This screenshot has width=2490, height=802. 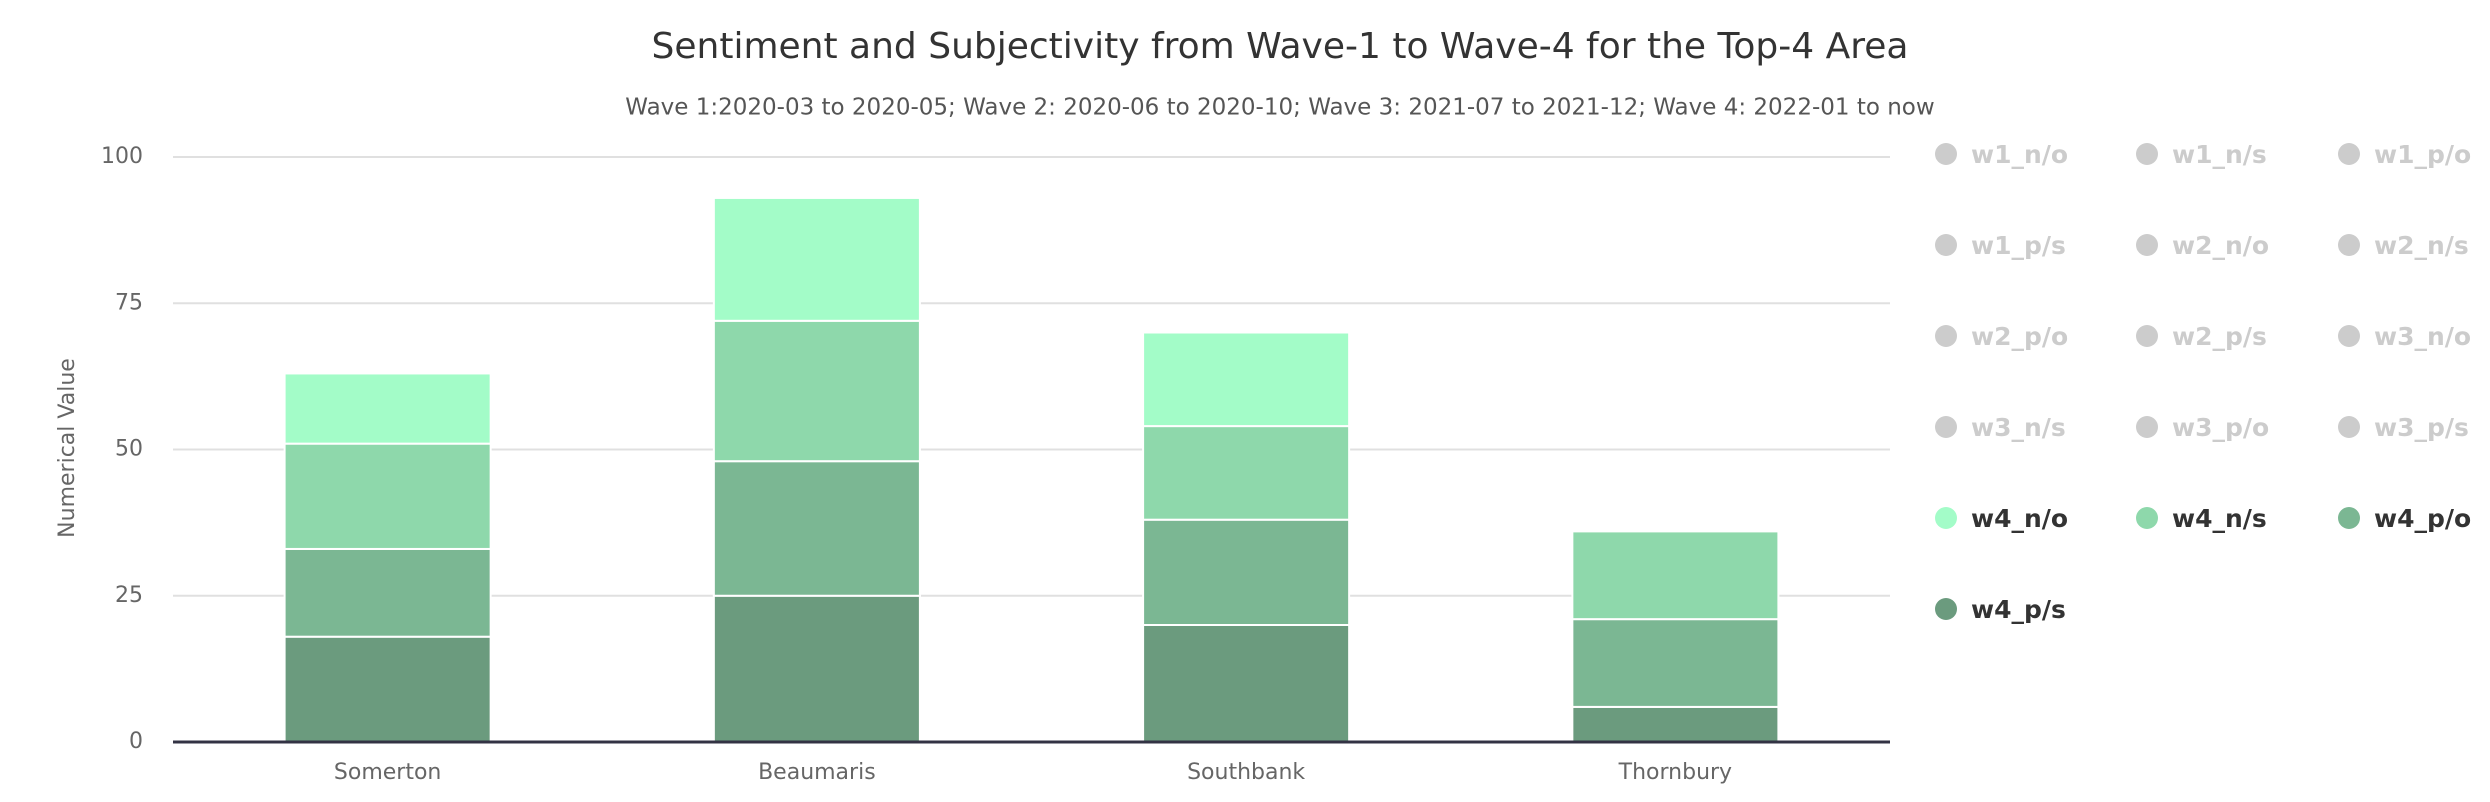 What do you see at coordinates (2219, 336) in the screenshot?
I see `legend-label: w2_p/s` at bounding box center [2219, 336].